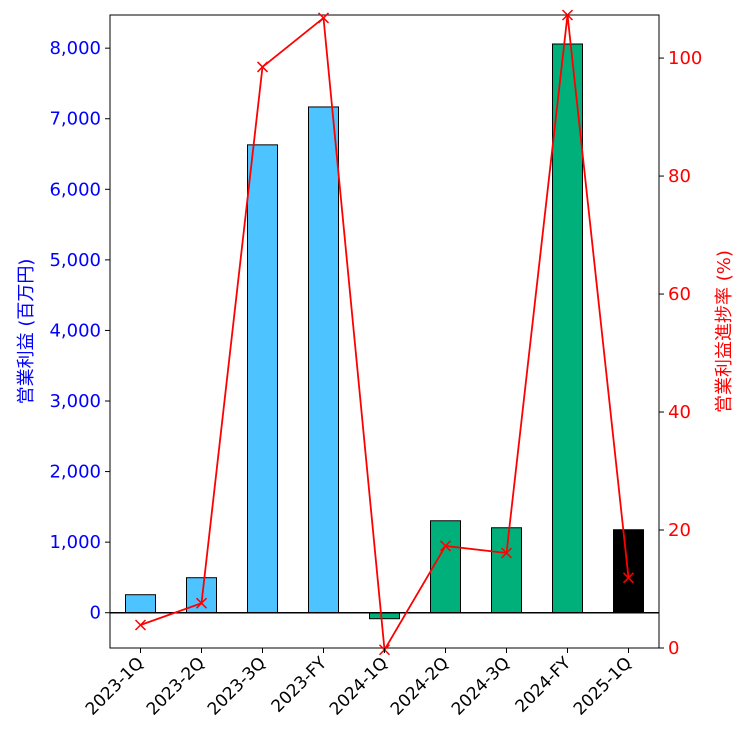 Image resolution: width=750 pixels, height=755 pixels. I want to click on y2-tick-label: 20, so click(679, 530).